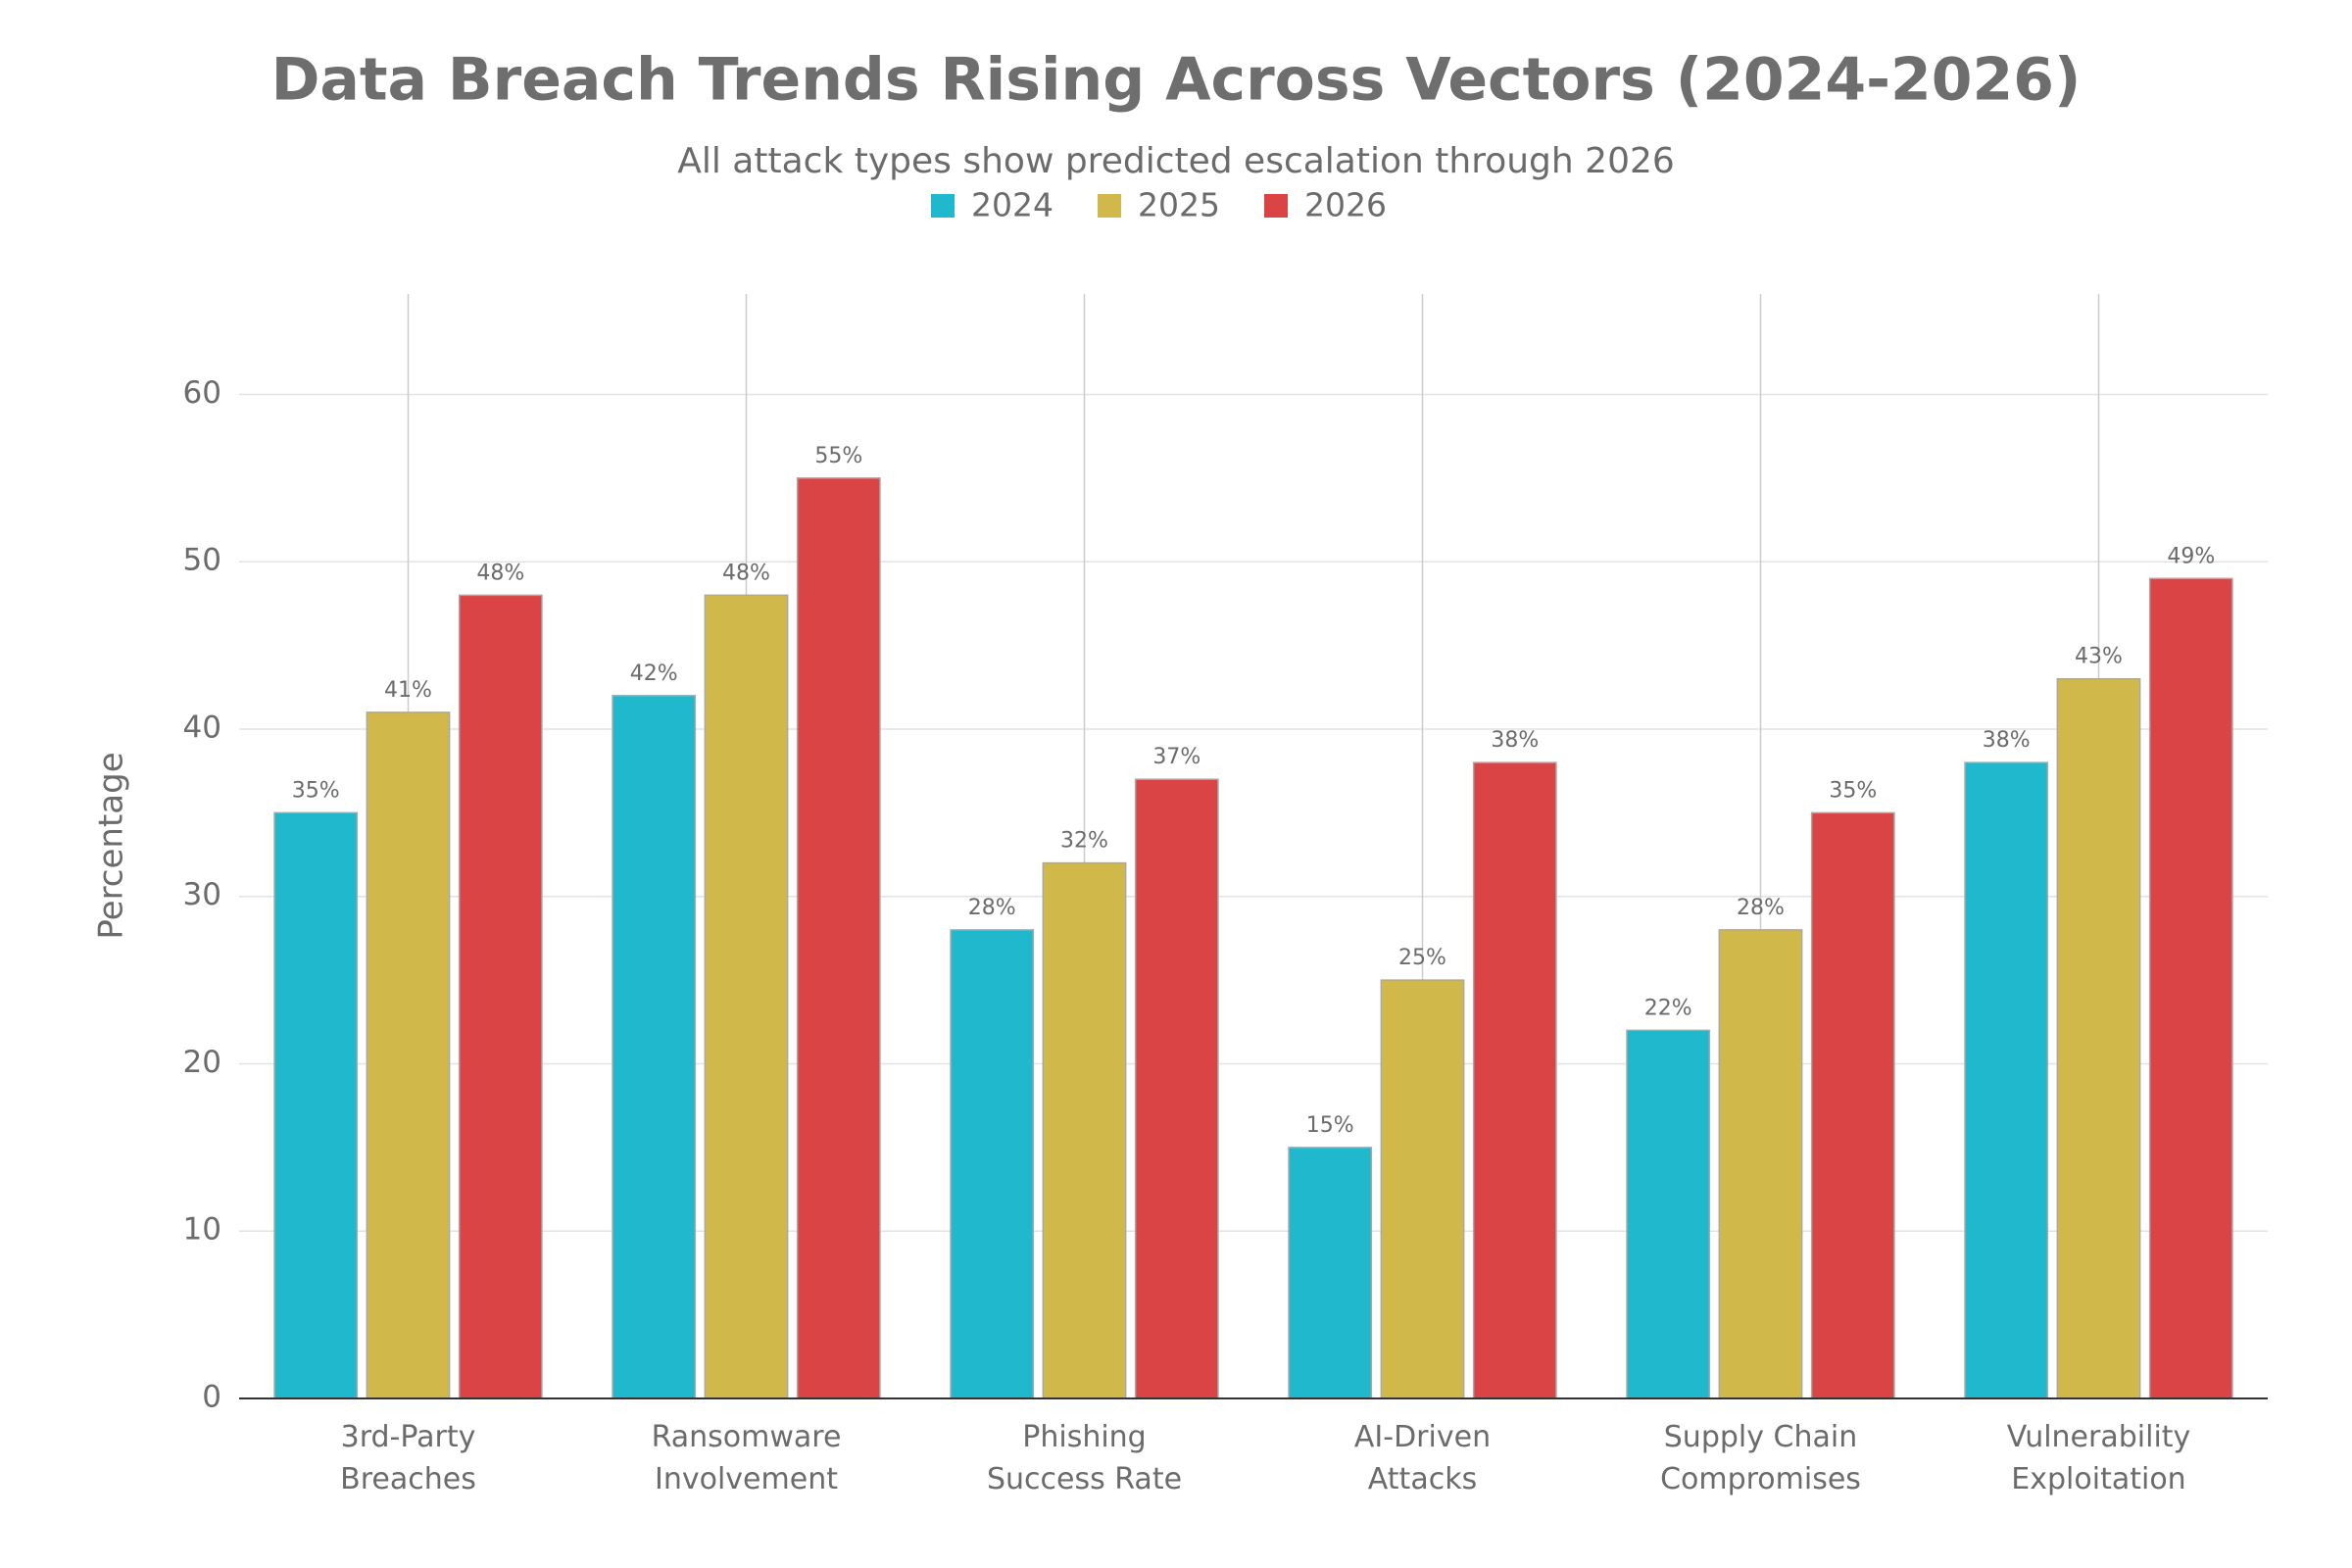  I want to click on y-tick-label: 0, so click(211, 1397).